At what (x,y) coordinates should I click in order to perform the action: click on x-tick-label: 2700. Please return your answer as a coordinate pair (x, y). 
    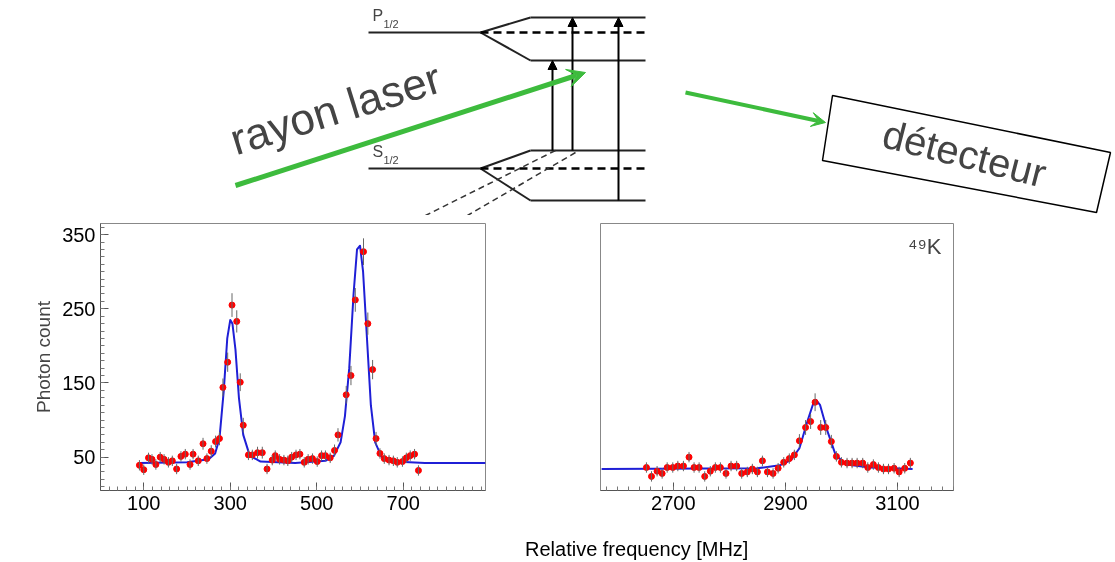
    Looking at the image, I should click on (673, 502).